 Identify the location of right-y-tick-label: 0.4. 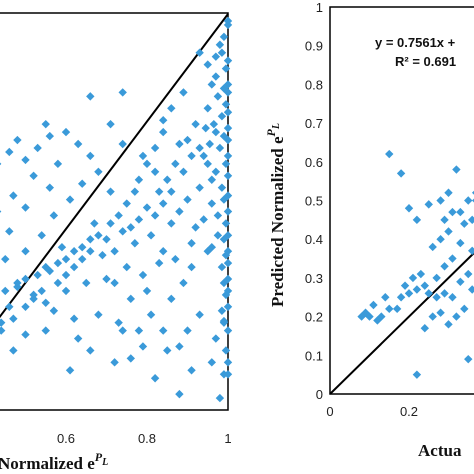
(314, 239).